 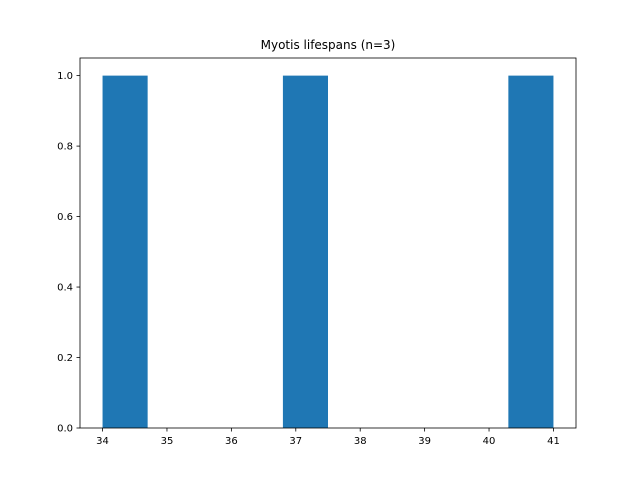 I want to click on x-axis: 34 35 36 37 38 39 40 41, so click(x=328, y=437).